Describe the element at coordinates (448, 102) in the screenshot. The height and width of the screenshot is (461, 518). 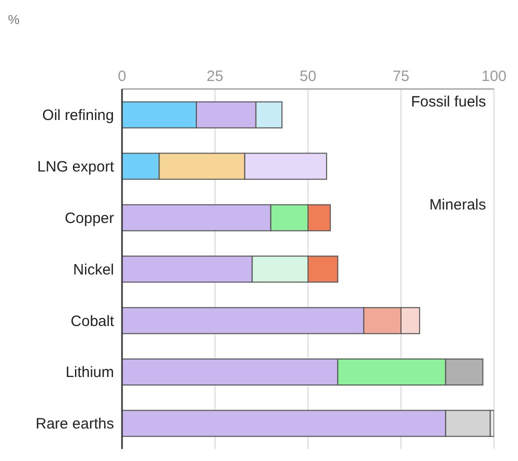
I see `annotation: Fossil fuels` at that location.